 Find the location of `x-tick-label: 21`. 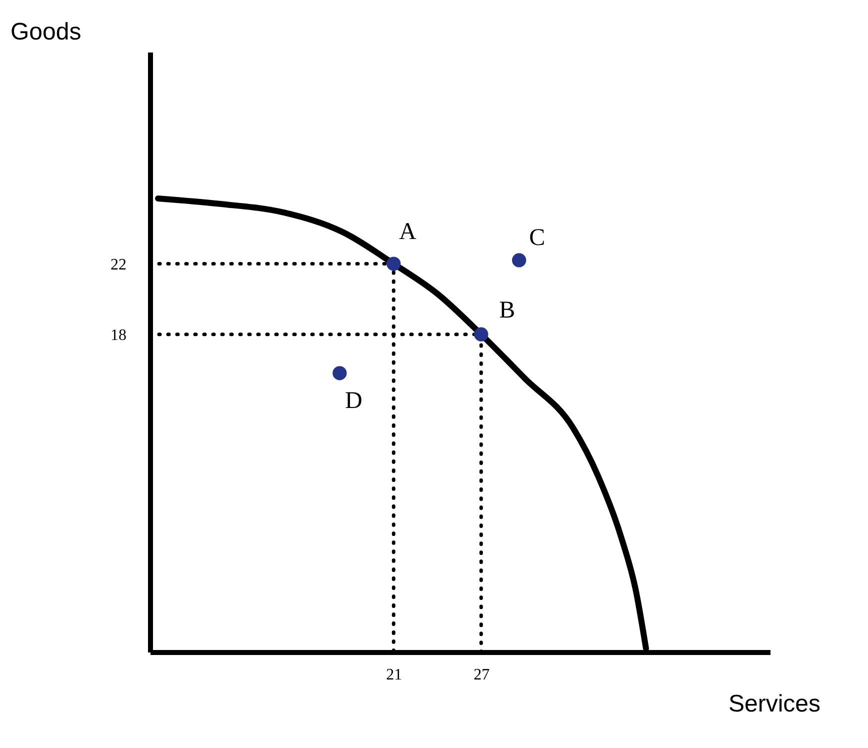

x-tick-label: 21 is located at coordinates (394, 675).